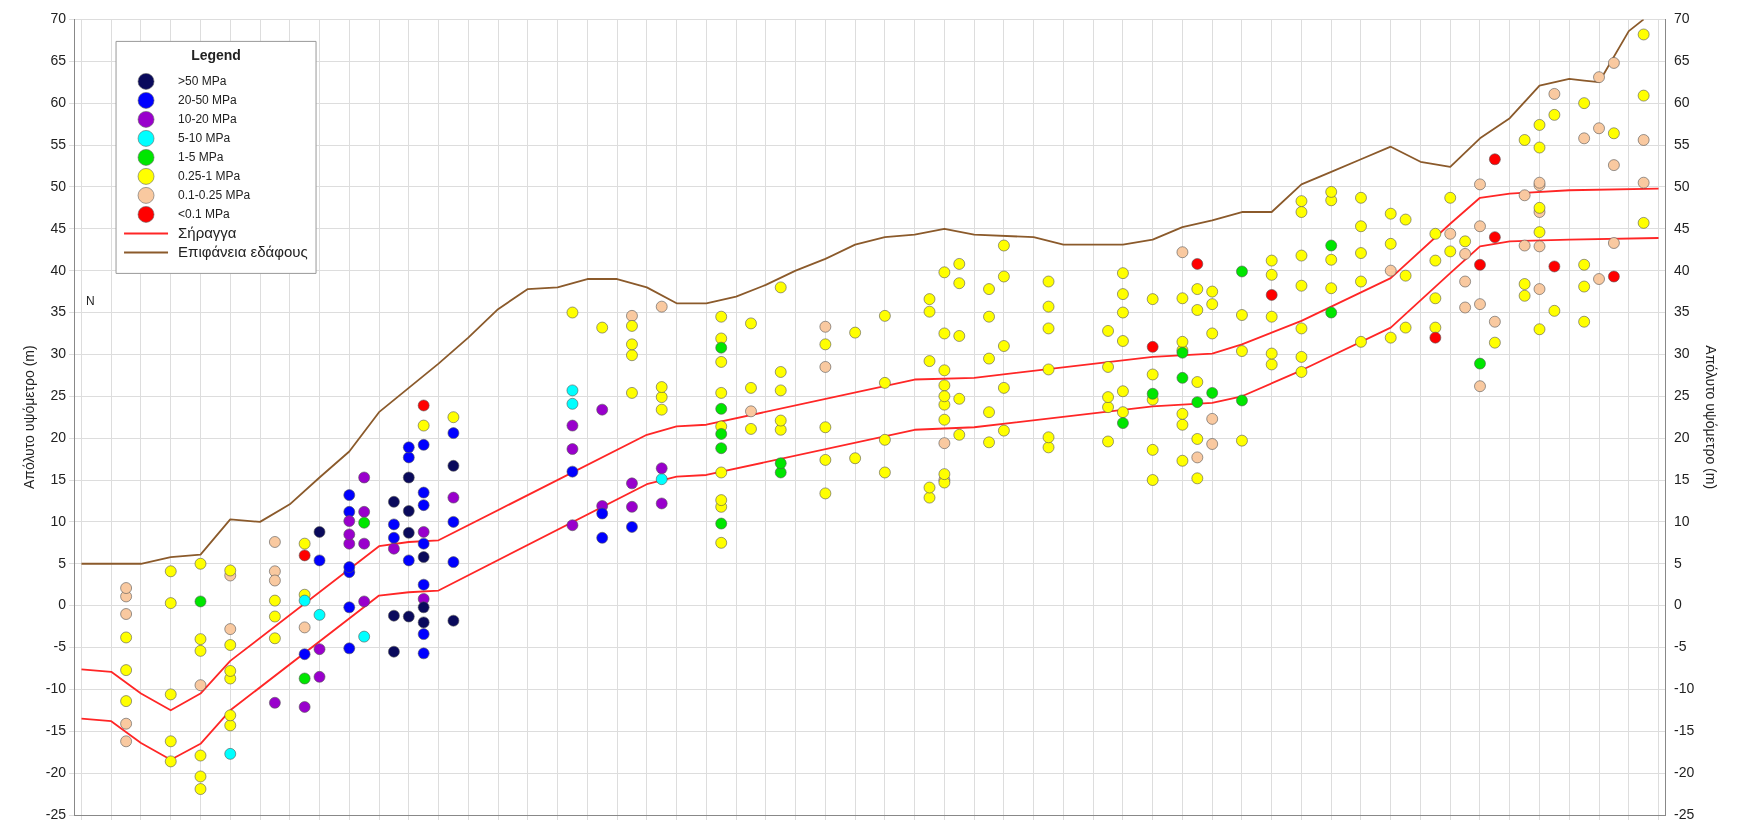  What do you see at coordinates (58, 437) in the screenshot?
I see `y-tick-label: 20` at bounding box center [58, 437].